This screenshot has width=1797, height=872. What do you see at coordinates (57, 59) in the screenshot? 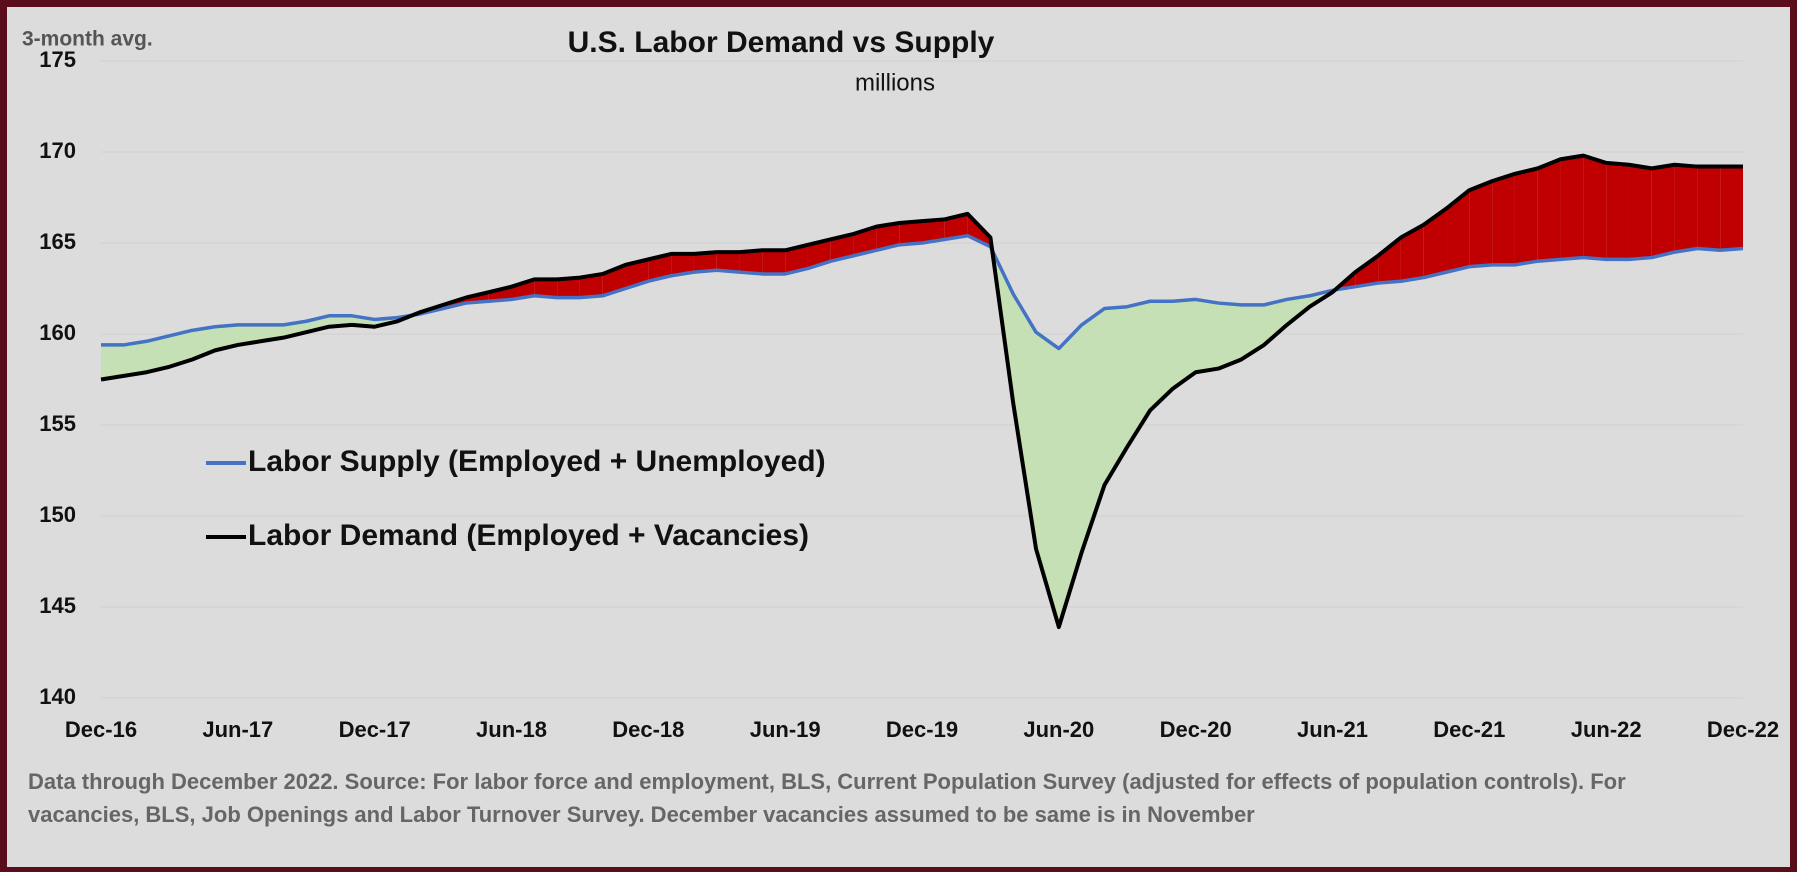
I see `y-tick-label: 175` at bounding box center [57, 59].